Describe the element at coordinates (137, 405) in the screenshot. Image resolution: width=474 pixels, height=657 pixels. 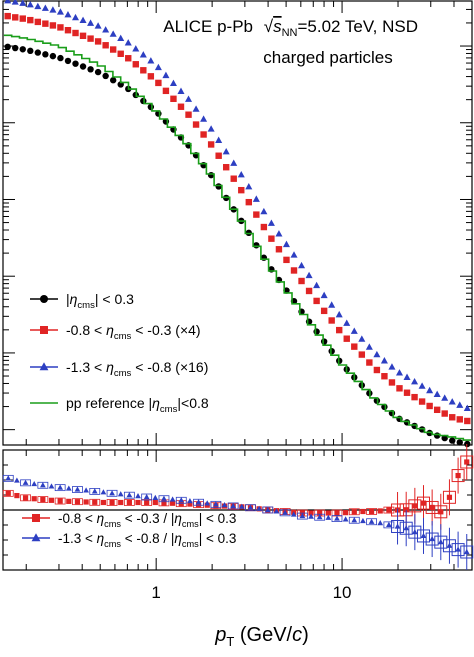
I see `legend-text-pp: pp reference |ηcms|<0.8` at that location.